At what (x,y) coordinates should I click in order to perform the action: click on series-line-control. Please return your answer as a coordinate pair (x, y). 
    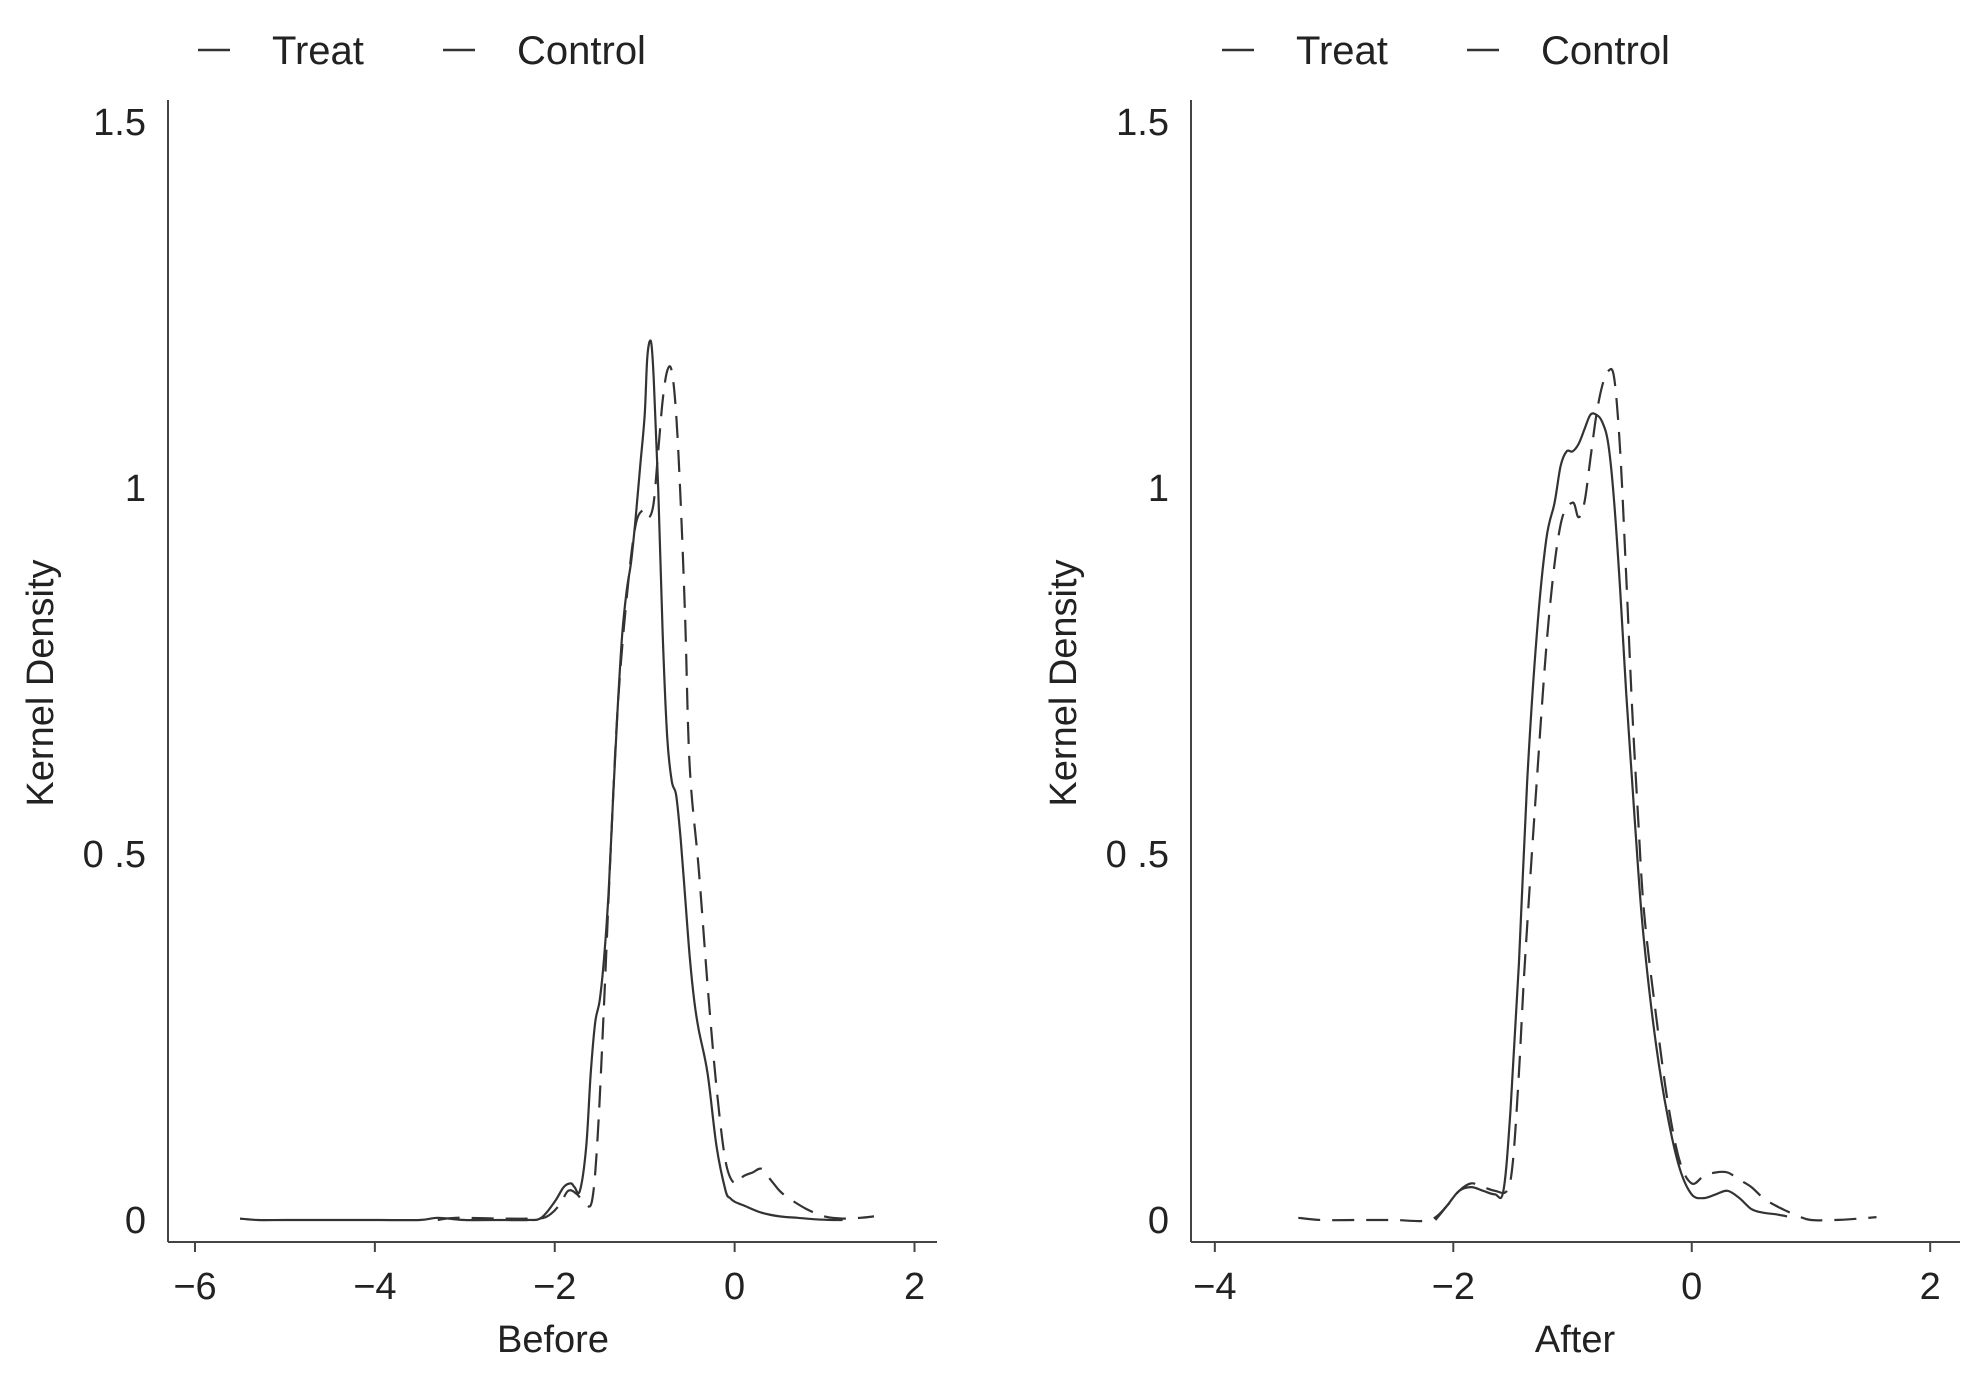
    Looking at the image, I should click on (1611, 816).